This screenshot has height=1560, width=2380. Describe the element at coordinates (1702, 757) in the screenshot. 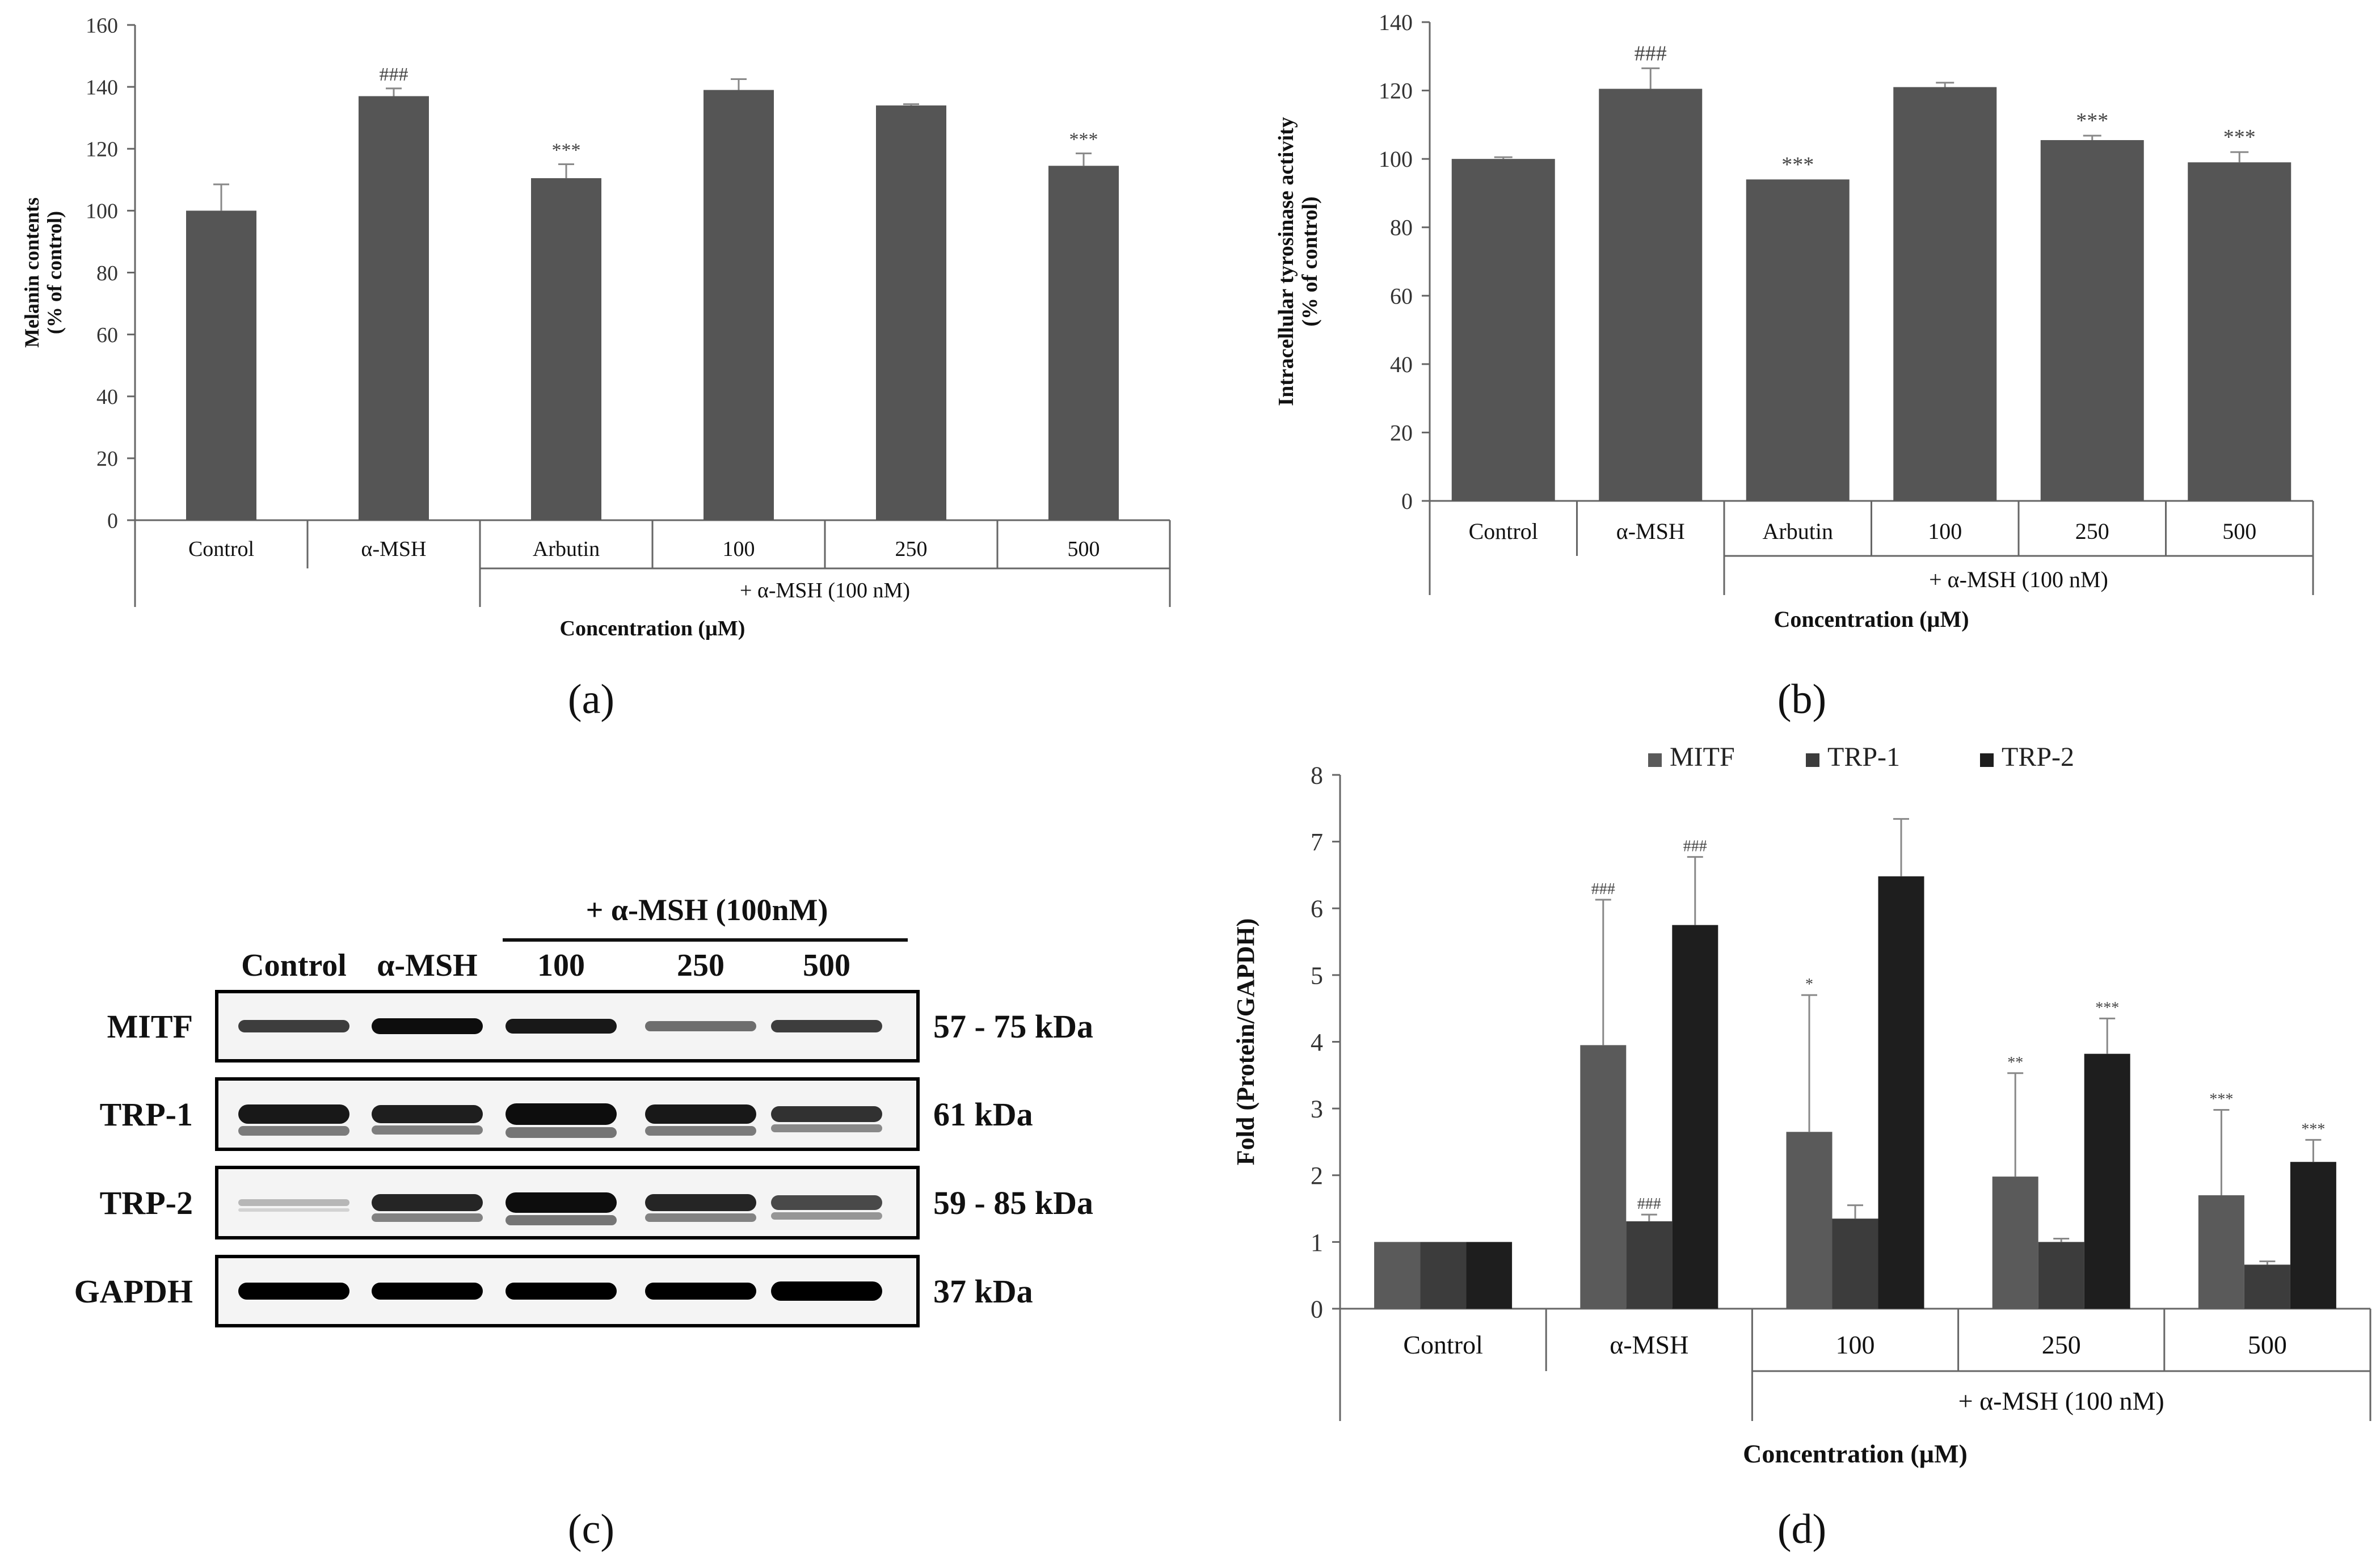

I see `legend-label-mitf: MITF` at that location.